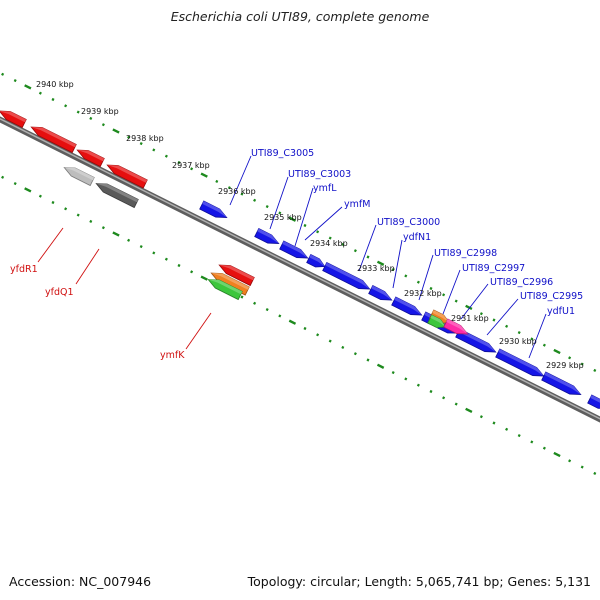 The height and width of the screenshot is (600, 600). Describe the element at coordinates (283, 217) in the screenshot. I see `tick-label: 2935 kbp` at that location.